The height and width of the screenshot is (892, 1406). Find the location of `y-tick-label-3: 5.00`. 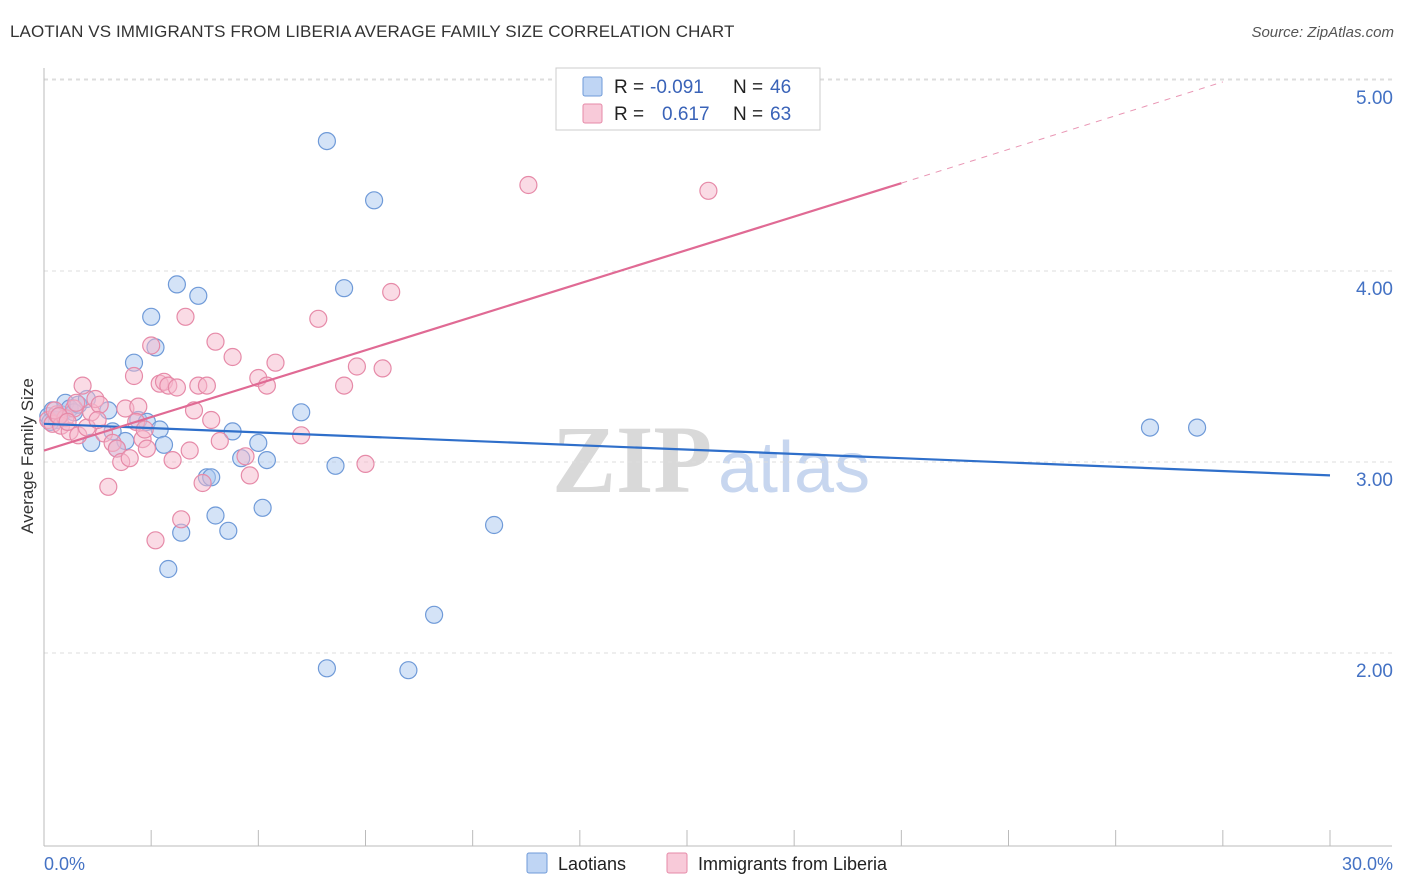

y-tick-label-3: 5.00 is located at coordinates (1374, 98).